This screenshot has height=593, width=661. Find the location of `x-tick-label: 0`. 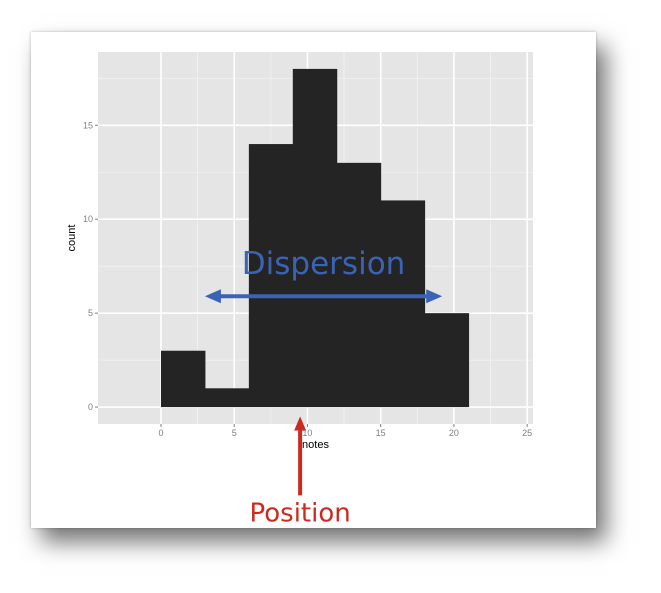

x-tick-label: 0 is located at coordinates (160, 433).